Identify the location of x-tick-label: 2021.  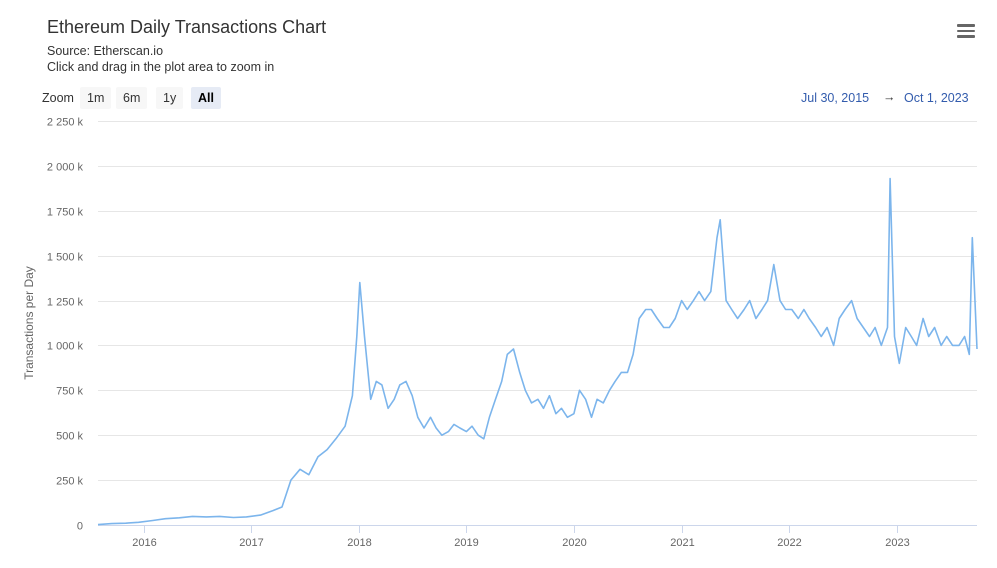
(682, 543).